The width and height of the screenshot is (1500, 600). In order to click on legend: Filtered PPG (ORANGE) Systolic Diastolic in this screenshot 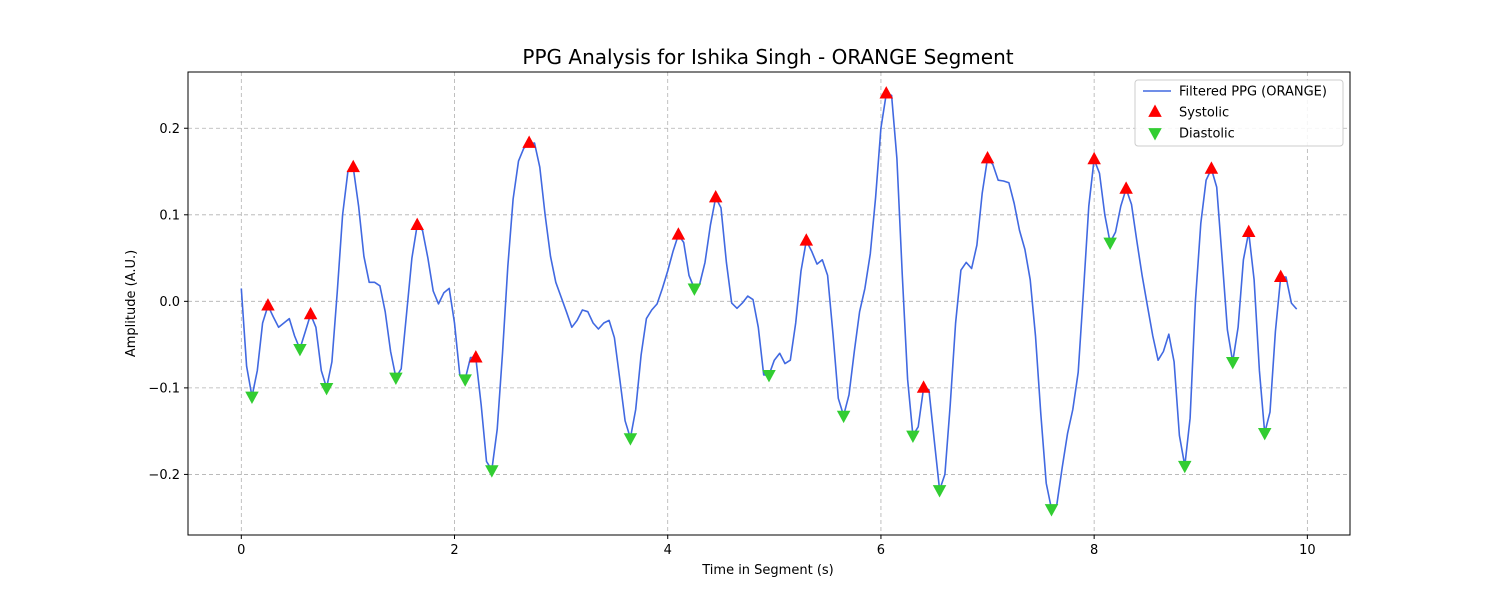, I will do `click(1239, 113)`.